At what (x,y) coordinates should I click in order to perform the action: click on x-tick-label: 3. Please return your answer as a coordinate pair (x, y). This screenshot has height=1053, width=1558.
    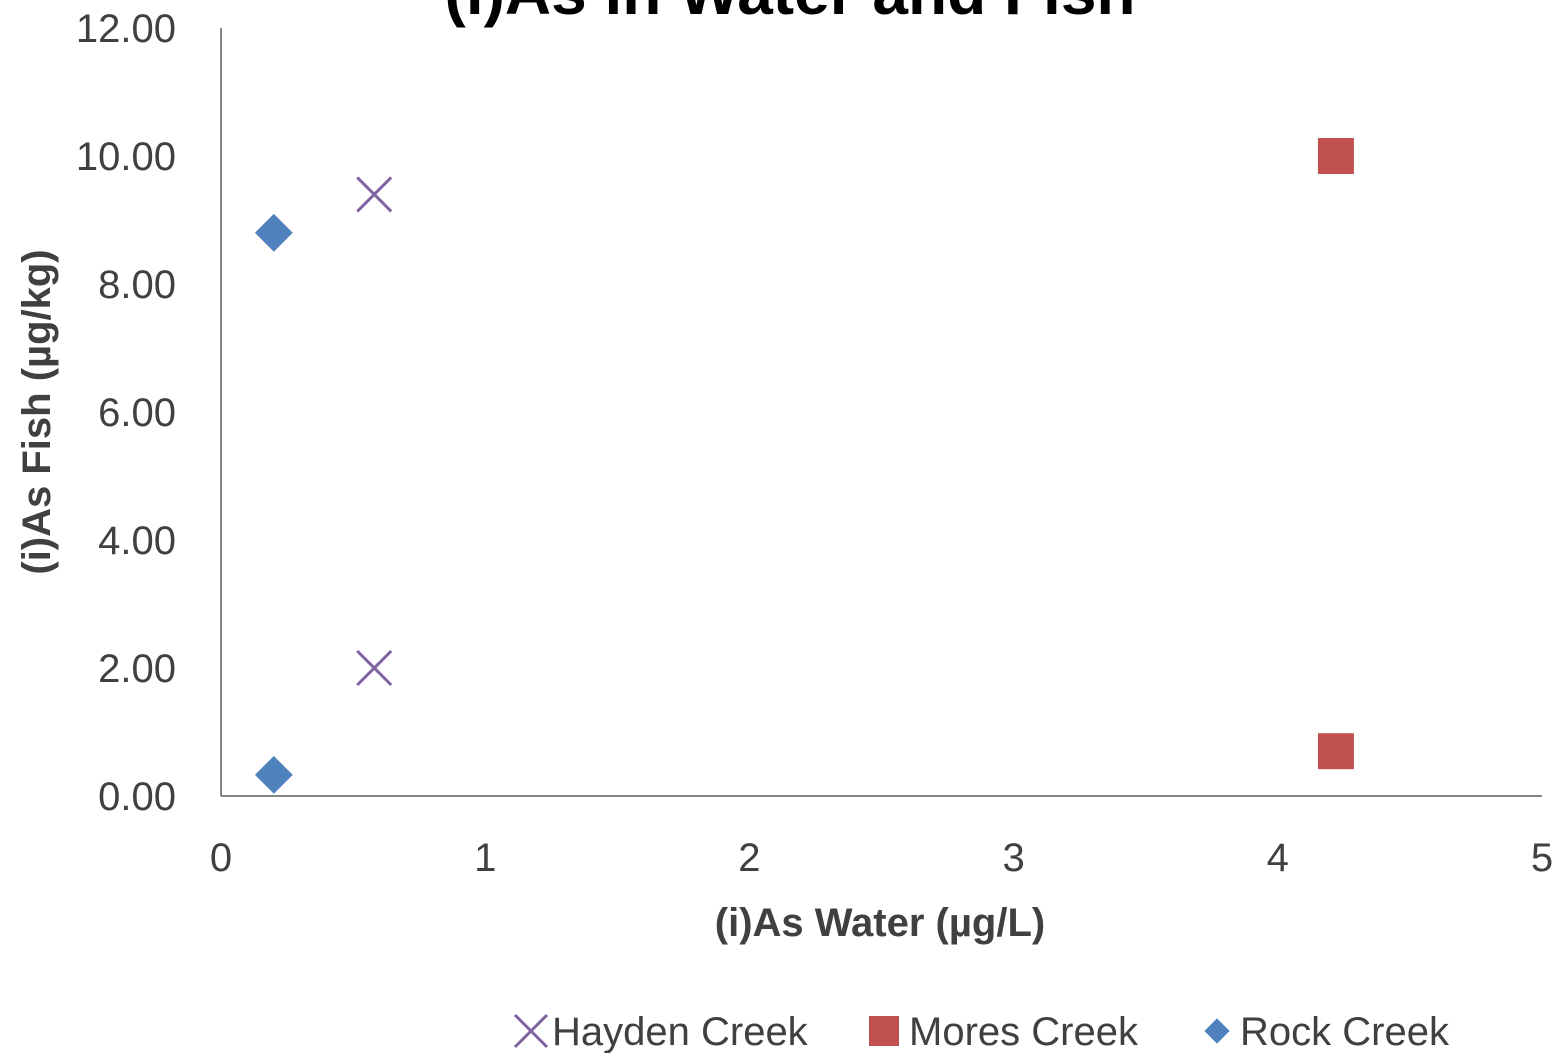
    Looking at the image, I should click on (1013, 858).